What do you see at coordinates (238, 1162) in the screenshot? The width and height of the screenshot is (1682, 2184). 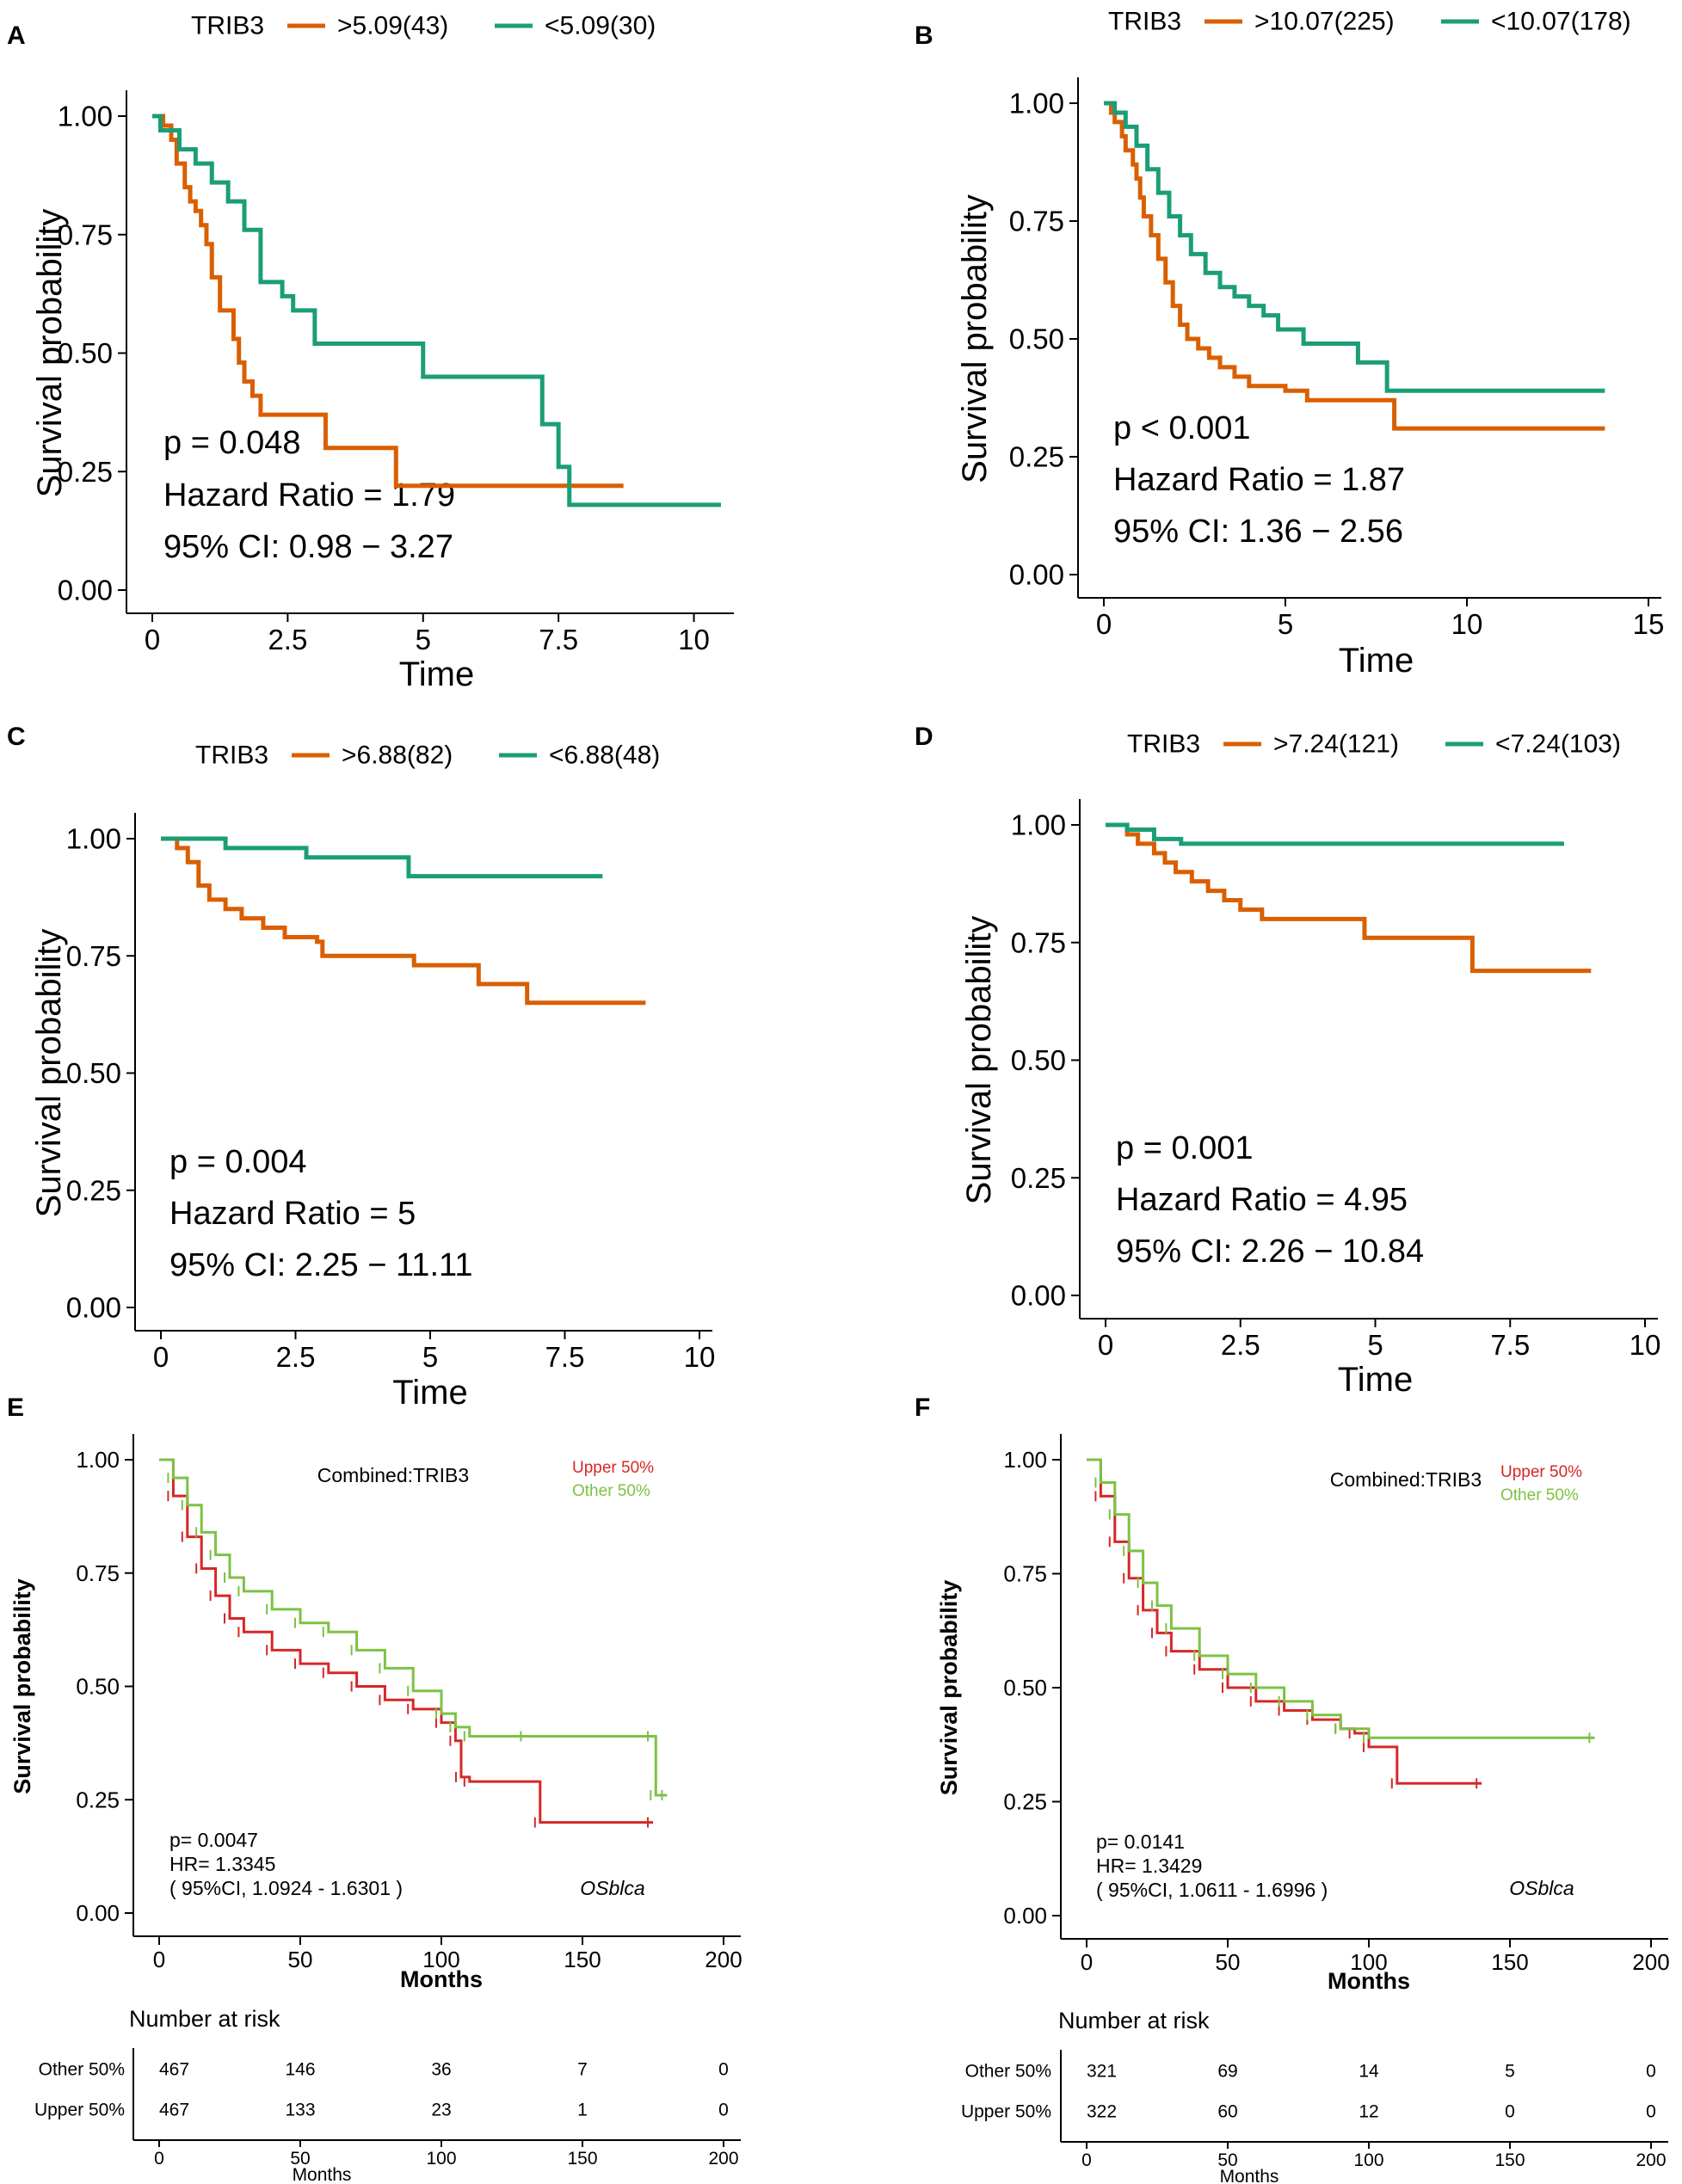 I see `stat-annotation: p = 0.004` at bounding box center [238, 1162].